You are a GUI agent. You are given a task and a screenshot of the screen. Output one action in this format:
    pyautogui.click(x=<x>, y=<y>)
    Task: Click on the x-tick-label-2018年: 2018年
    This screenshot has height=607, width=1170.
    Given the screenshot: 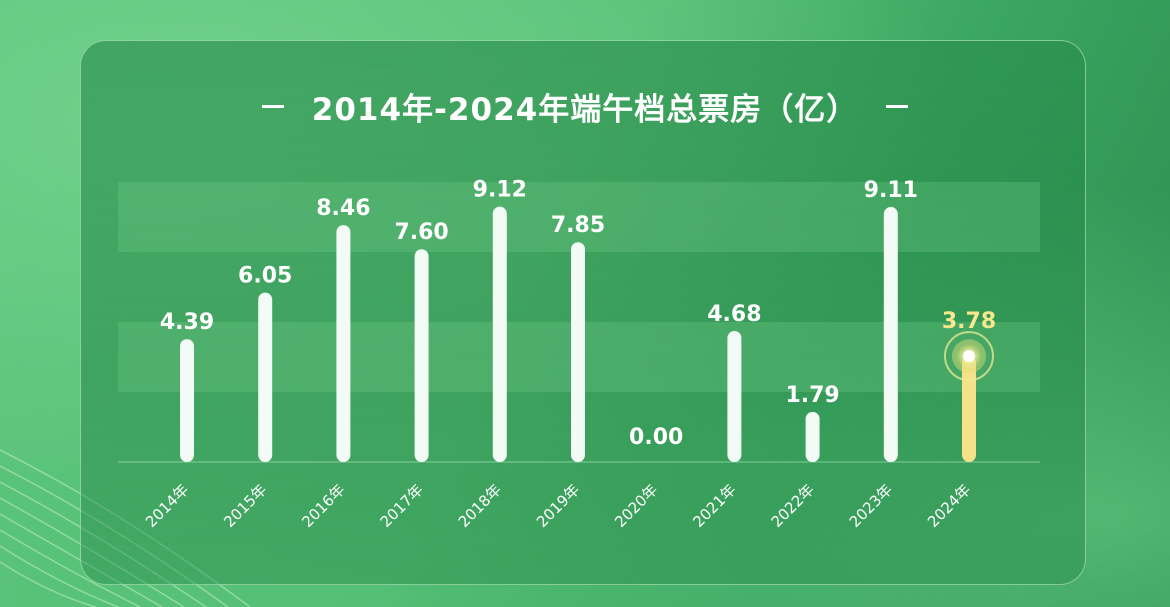 What is the action you would take?
    pyautogui.click(x=480, y=506)
    